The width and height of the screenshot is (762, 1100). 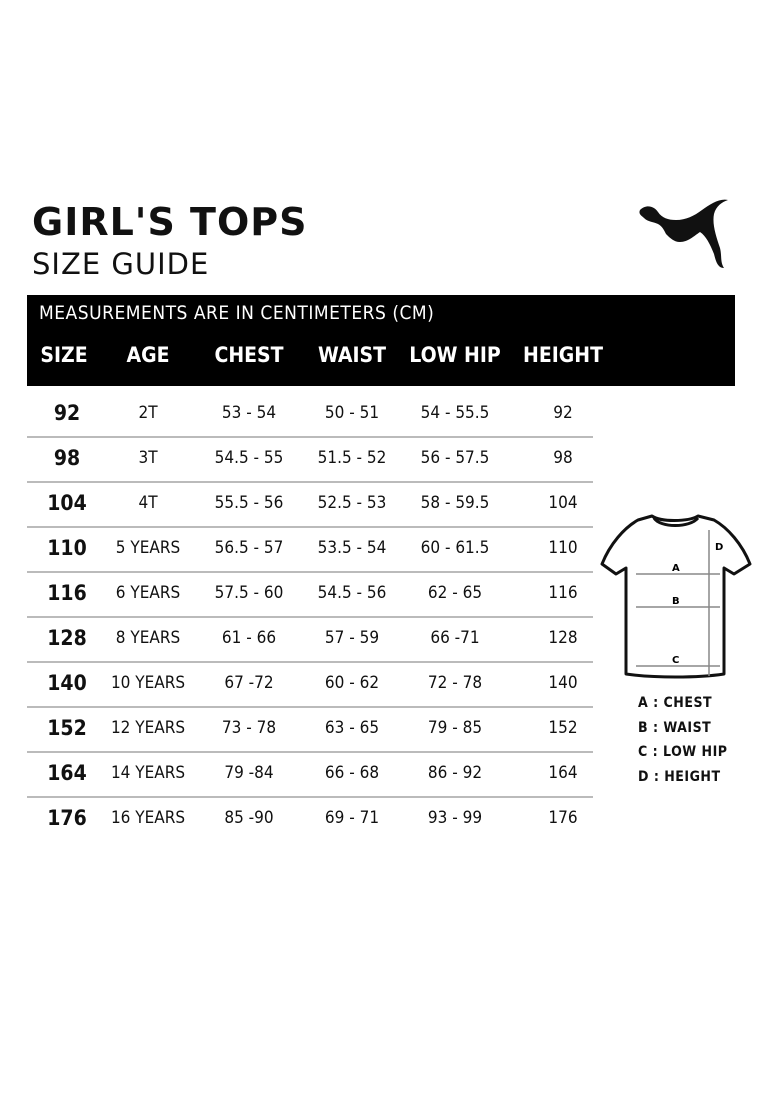 What do you see at coordinates (148, 773) in the screenshot?
I see `cell-age: 14 YEARS` at bounding box center [148, 773].